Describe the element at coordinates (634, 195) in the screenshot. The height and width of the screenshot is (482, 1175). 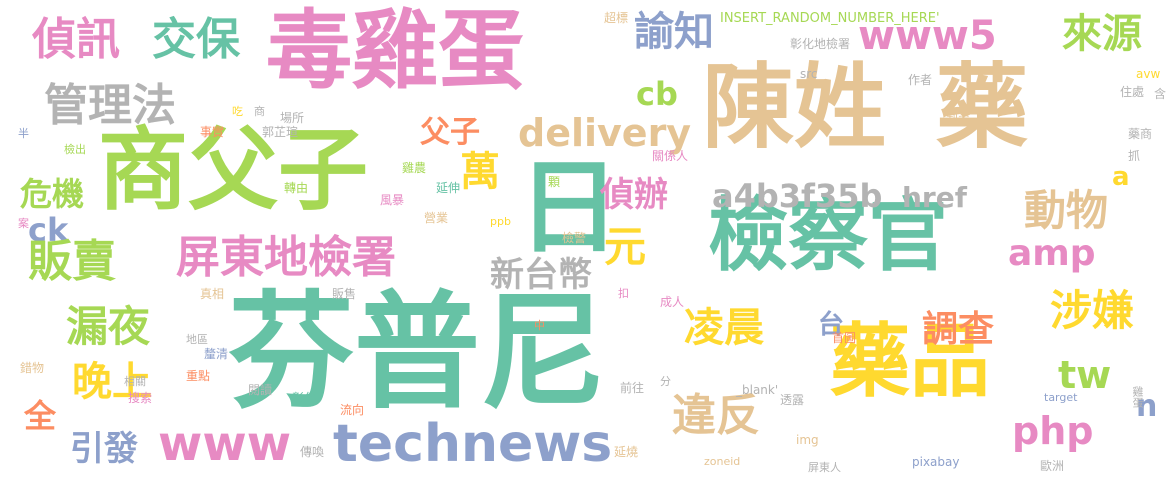
I see `word-zhenban: 偵辦` at that location.